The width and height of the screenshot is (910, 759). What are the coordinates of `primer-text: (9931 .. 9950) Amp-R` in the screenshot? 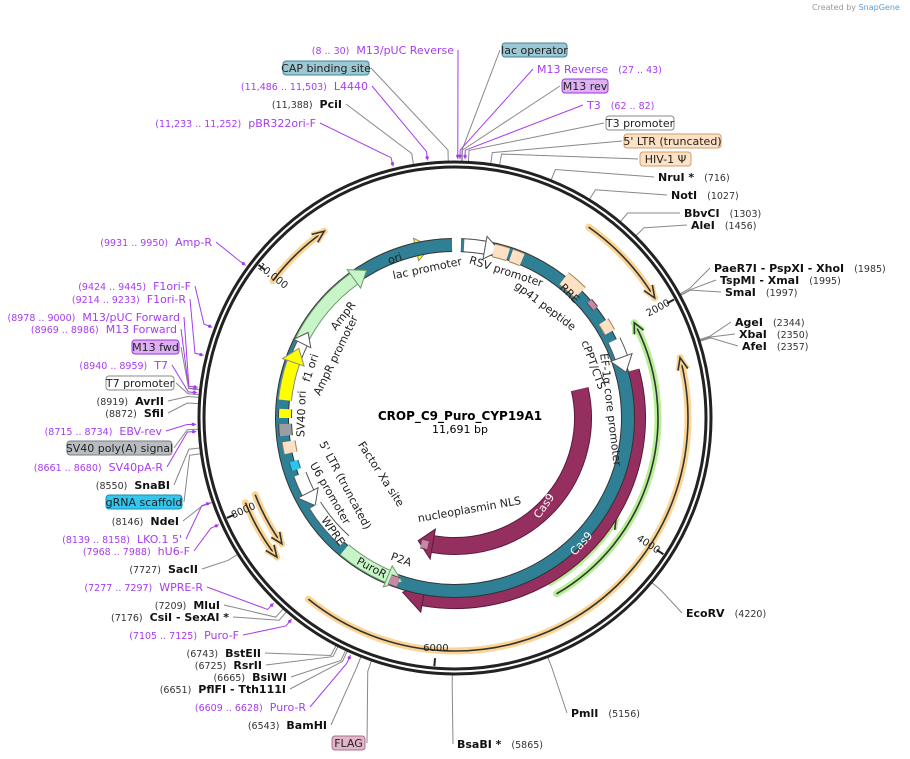 It's located at (156, 242).